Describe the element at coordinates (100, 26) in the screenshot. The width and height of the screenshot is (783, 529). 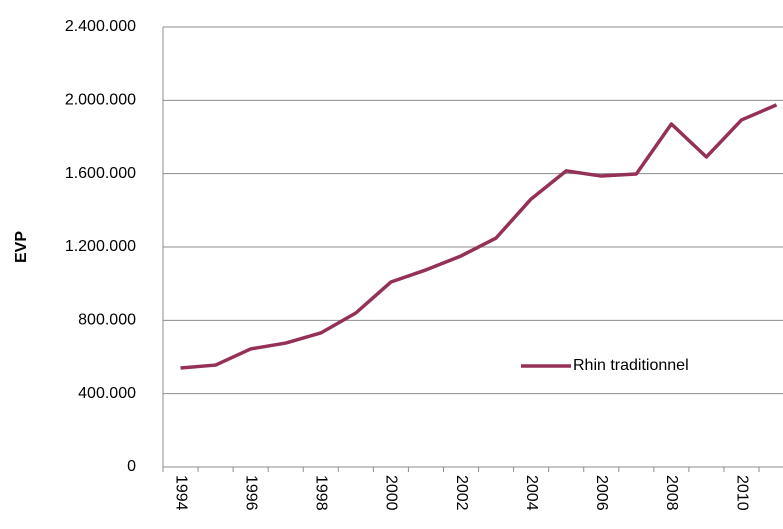
I see `y-tick-label: 2.400.000` at that location.